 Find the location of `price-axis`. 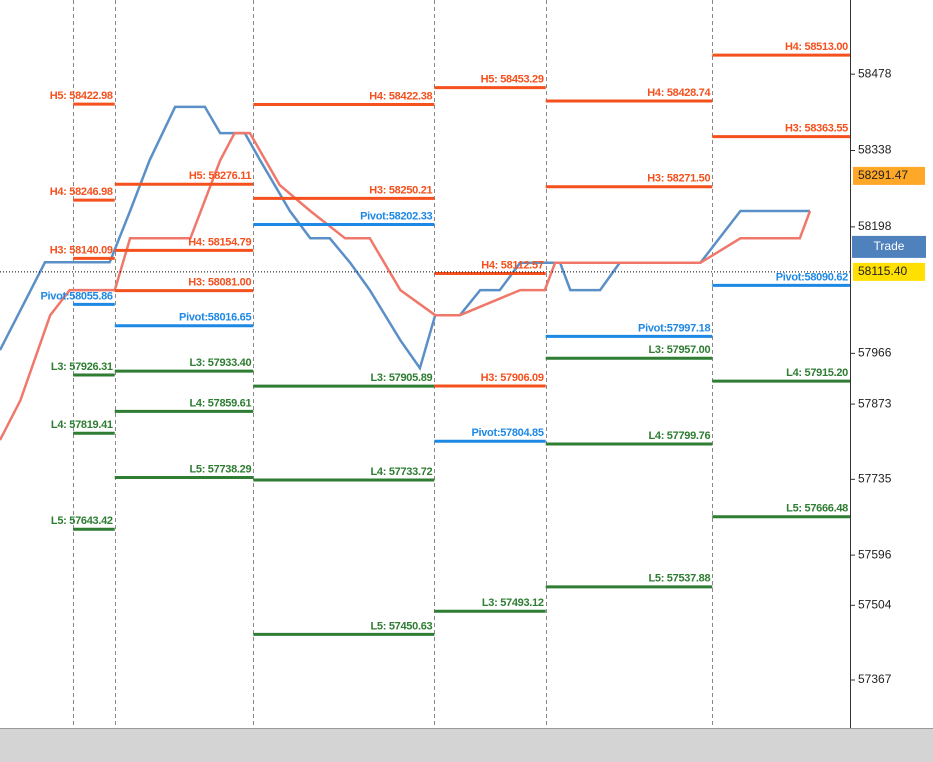

price-axis is located at coordinates (892, 364).